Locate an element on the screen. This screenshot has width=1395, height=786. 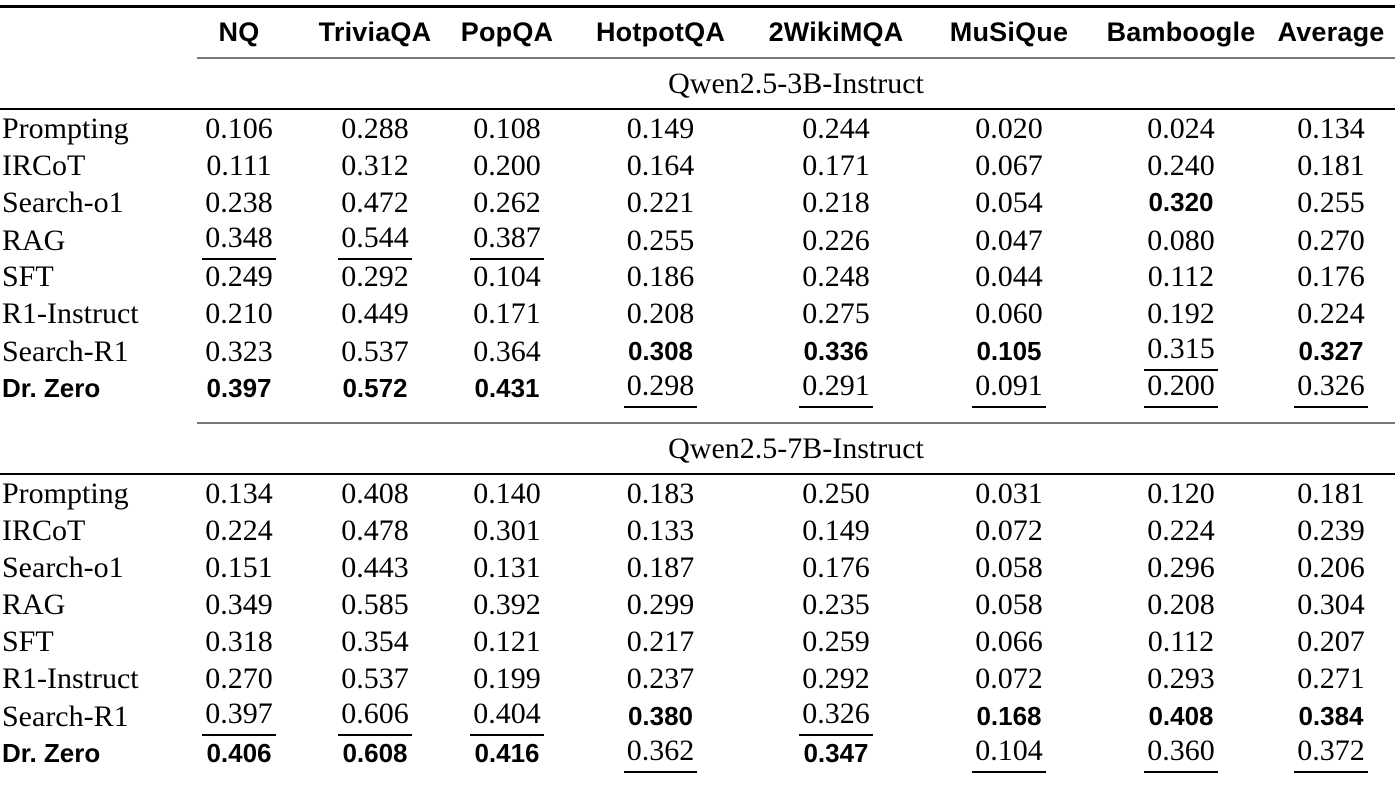
value-text: 0.111 is located at coordinates (239, 165).